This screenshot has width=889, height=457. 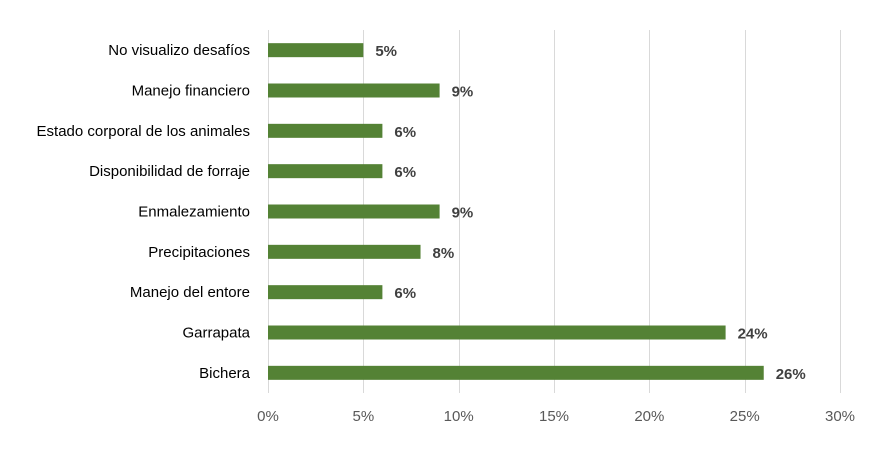 I want to click on x-tick-label: 15%, so click(x=554, y=416).